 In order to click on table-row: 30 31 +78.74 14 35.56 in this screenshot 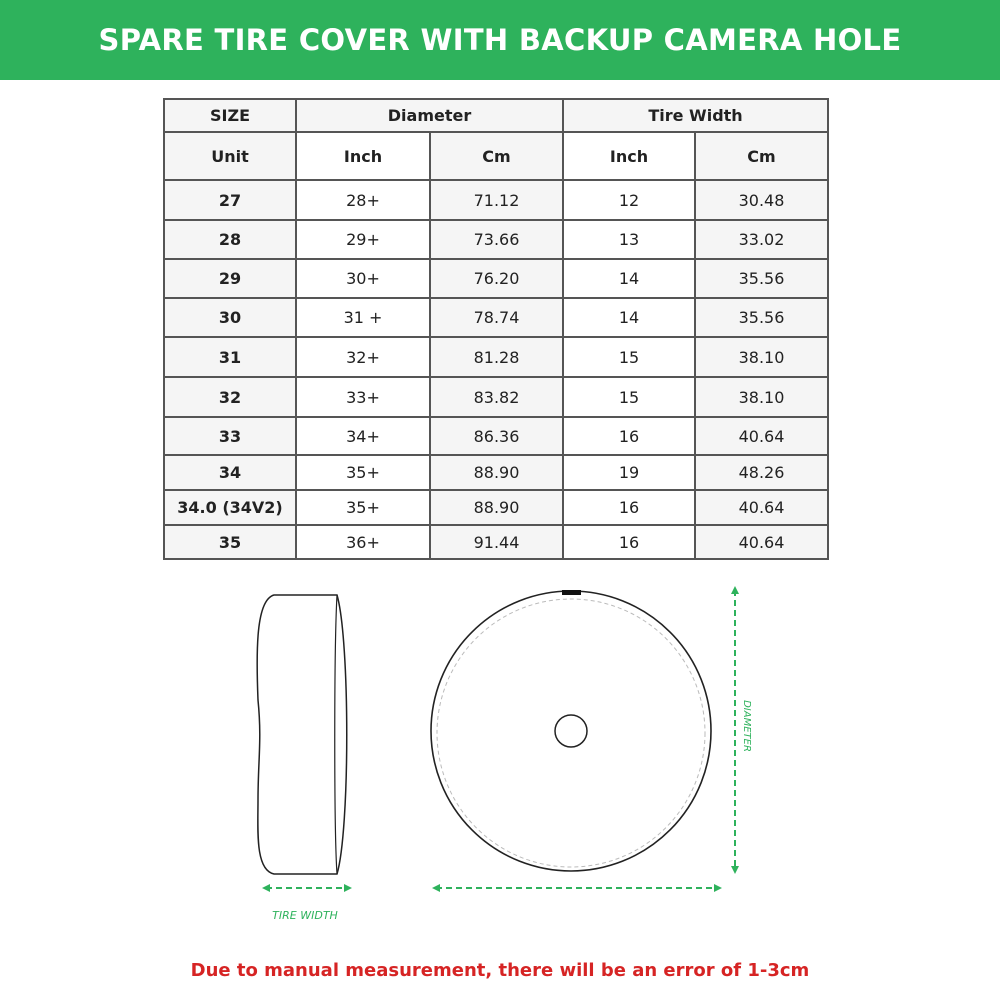, I will do `click(496, 317)`.